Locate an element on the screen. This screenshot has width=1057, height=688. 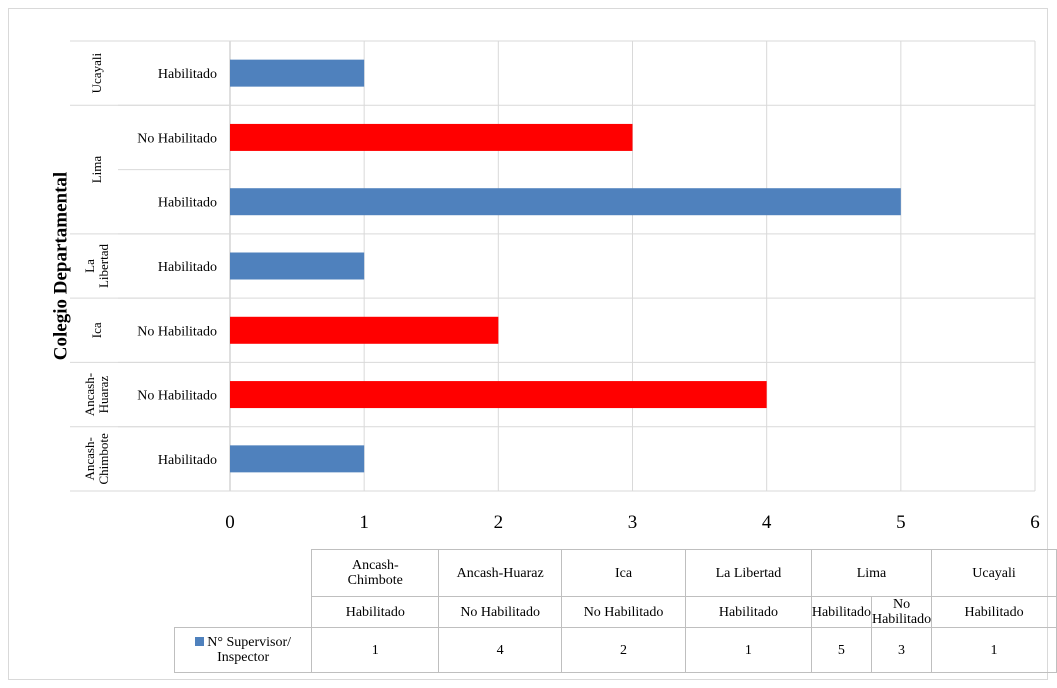
group-label: Huaraz is located at coordinates (103, 395).